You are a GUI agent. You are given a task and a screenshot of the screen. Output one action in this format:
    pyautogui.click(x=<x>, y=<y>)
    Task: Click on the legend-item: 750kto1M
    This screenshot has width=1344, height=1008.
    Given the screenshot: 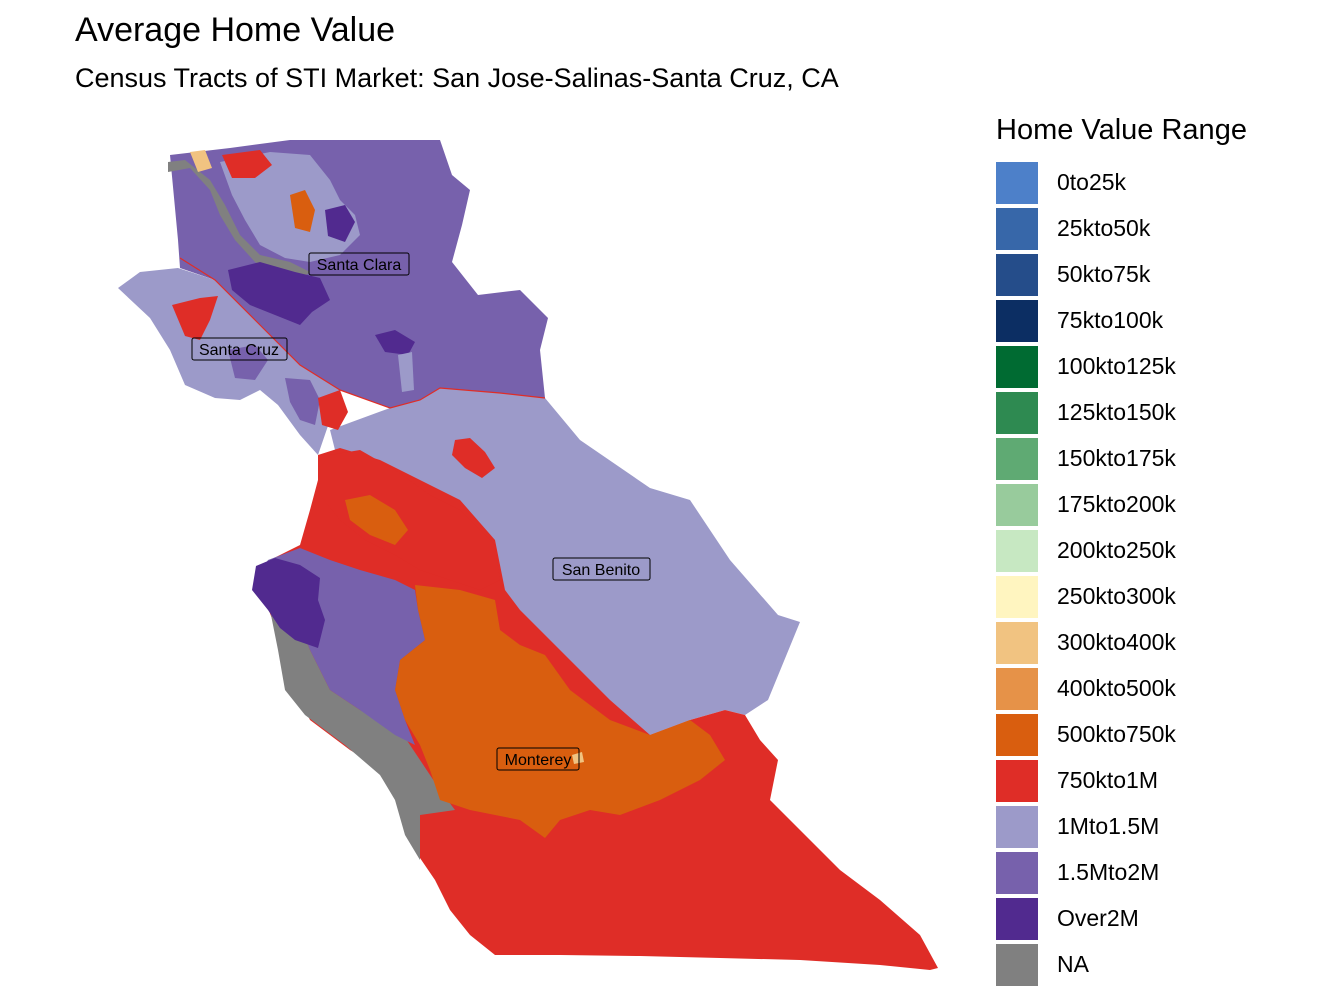 What is the action you would take?
    pyautogui.click(x=1166, y=781)
    